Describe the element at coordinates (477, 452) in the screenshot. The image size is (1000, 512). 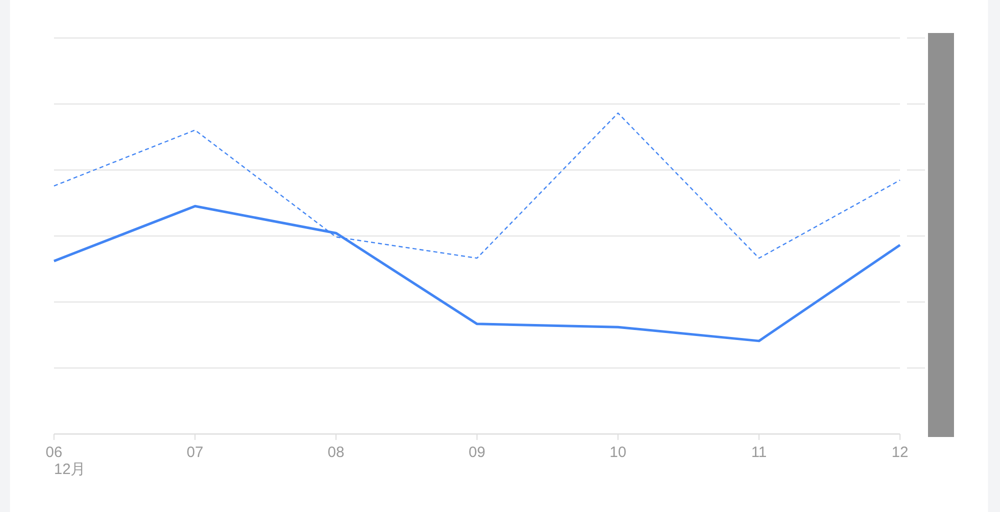
I see `x-tick-label: 09` at that location.